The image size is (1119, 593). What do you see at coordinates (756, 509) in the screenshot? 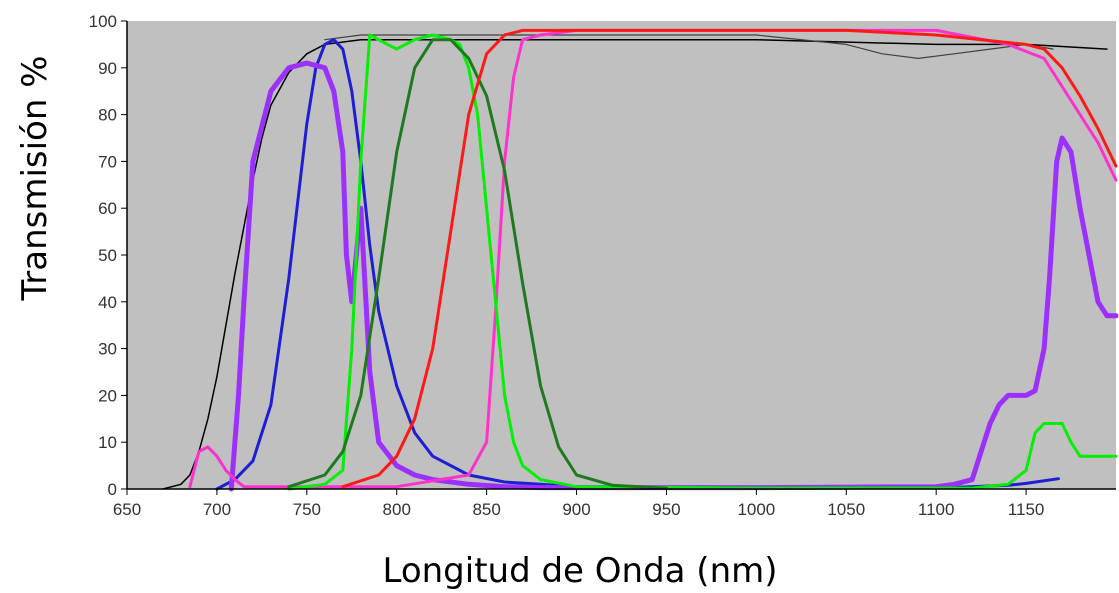
I see `x-tick-label: 1000` at bounding box center [756, 509].